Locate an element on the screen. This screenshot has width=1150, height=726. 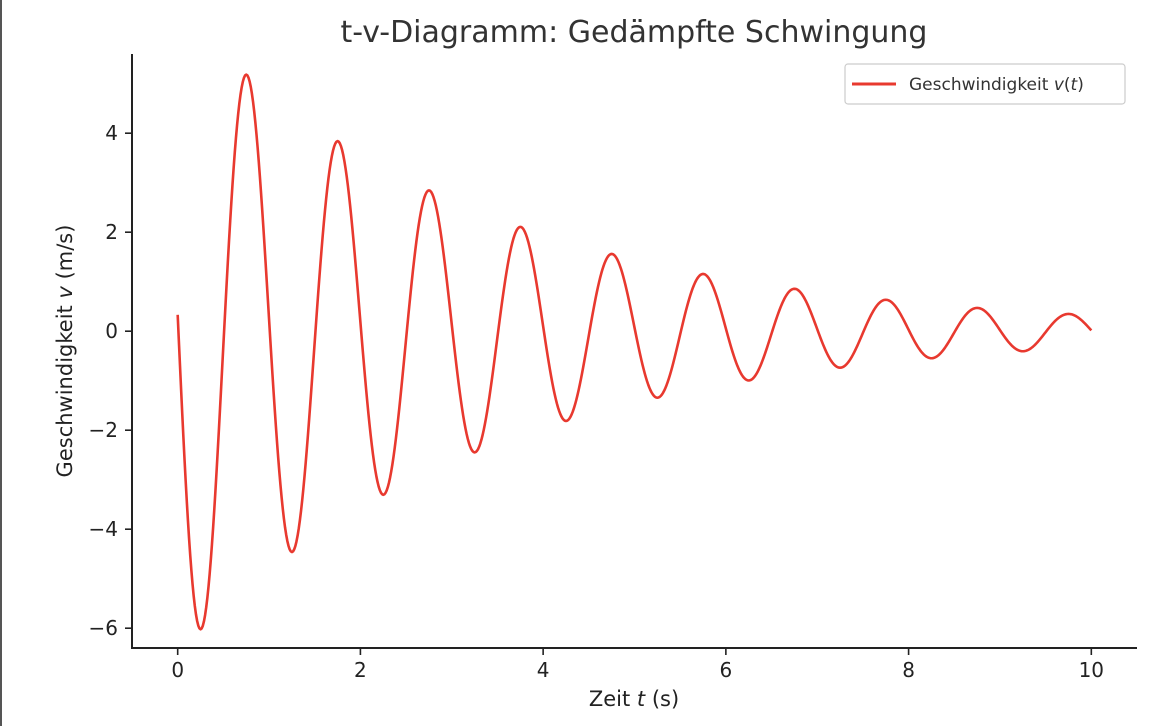
y-tick-label: −2 is located at coordinates (103, 430).